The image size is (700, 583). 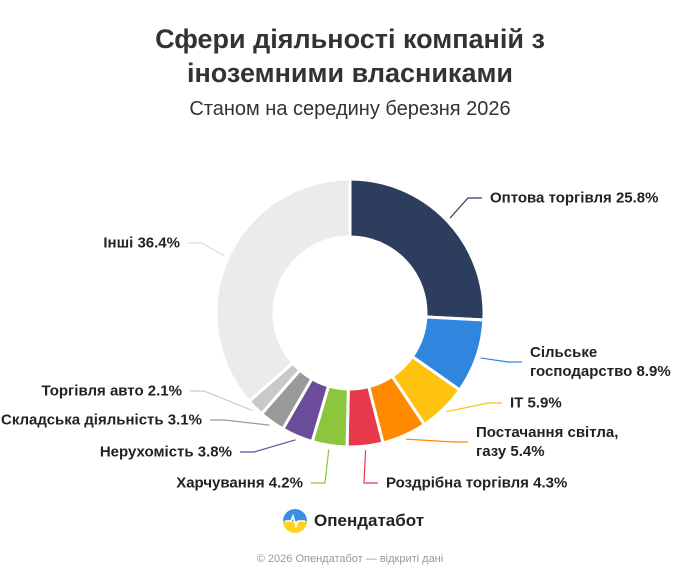 I want to click on label-category: Інші, so click(x=118, y=243).